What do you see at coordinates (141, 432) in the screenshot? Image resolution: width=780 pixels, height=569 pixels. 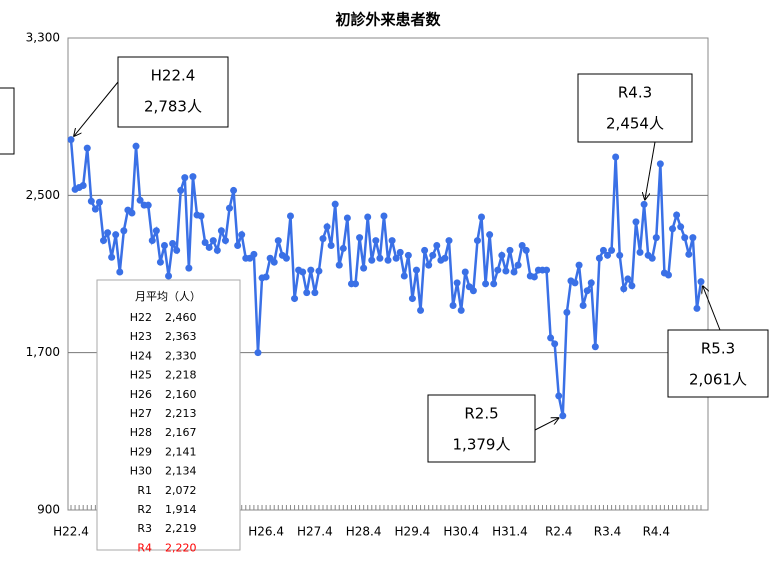 I see `average-year: H28` at bounding box center [141, 432].